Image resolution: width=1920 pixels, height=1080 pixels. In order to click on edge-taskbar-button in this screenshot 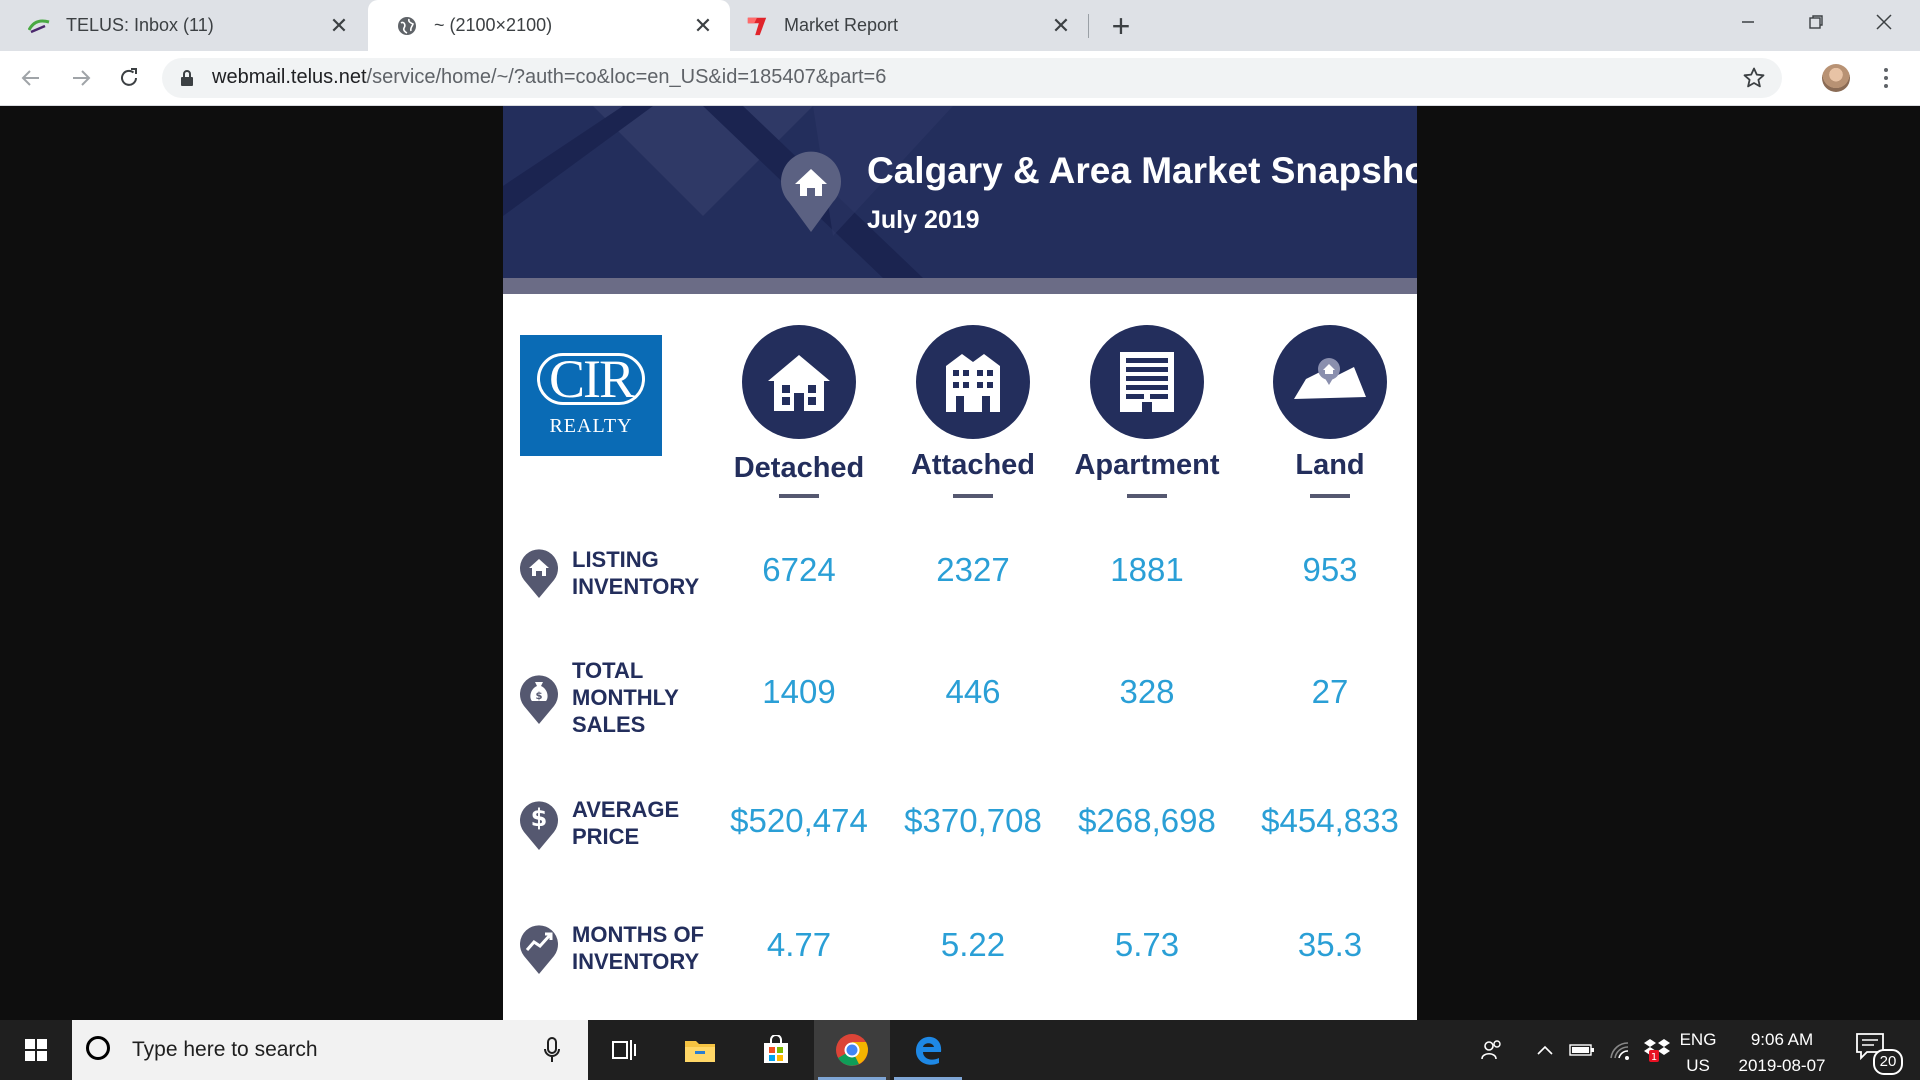, I will do `click(928, 1050)`.